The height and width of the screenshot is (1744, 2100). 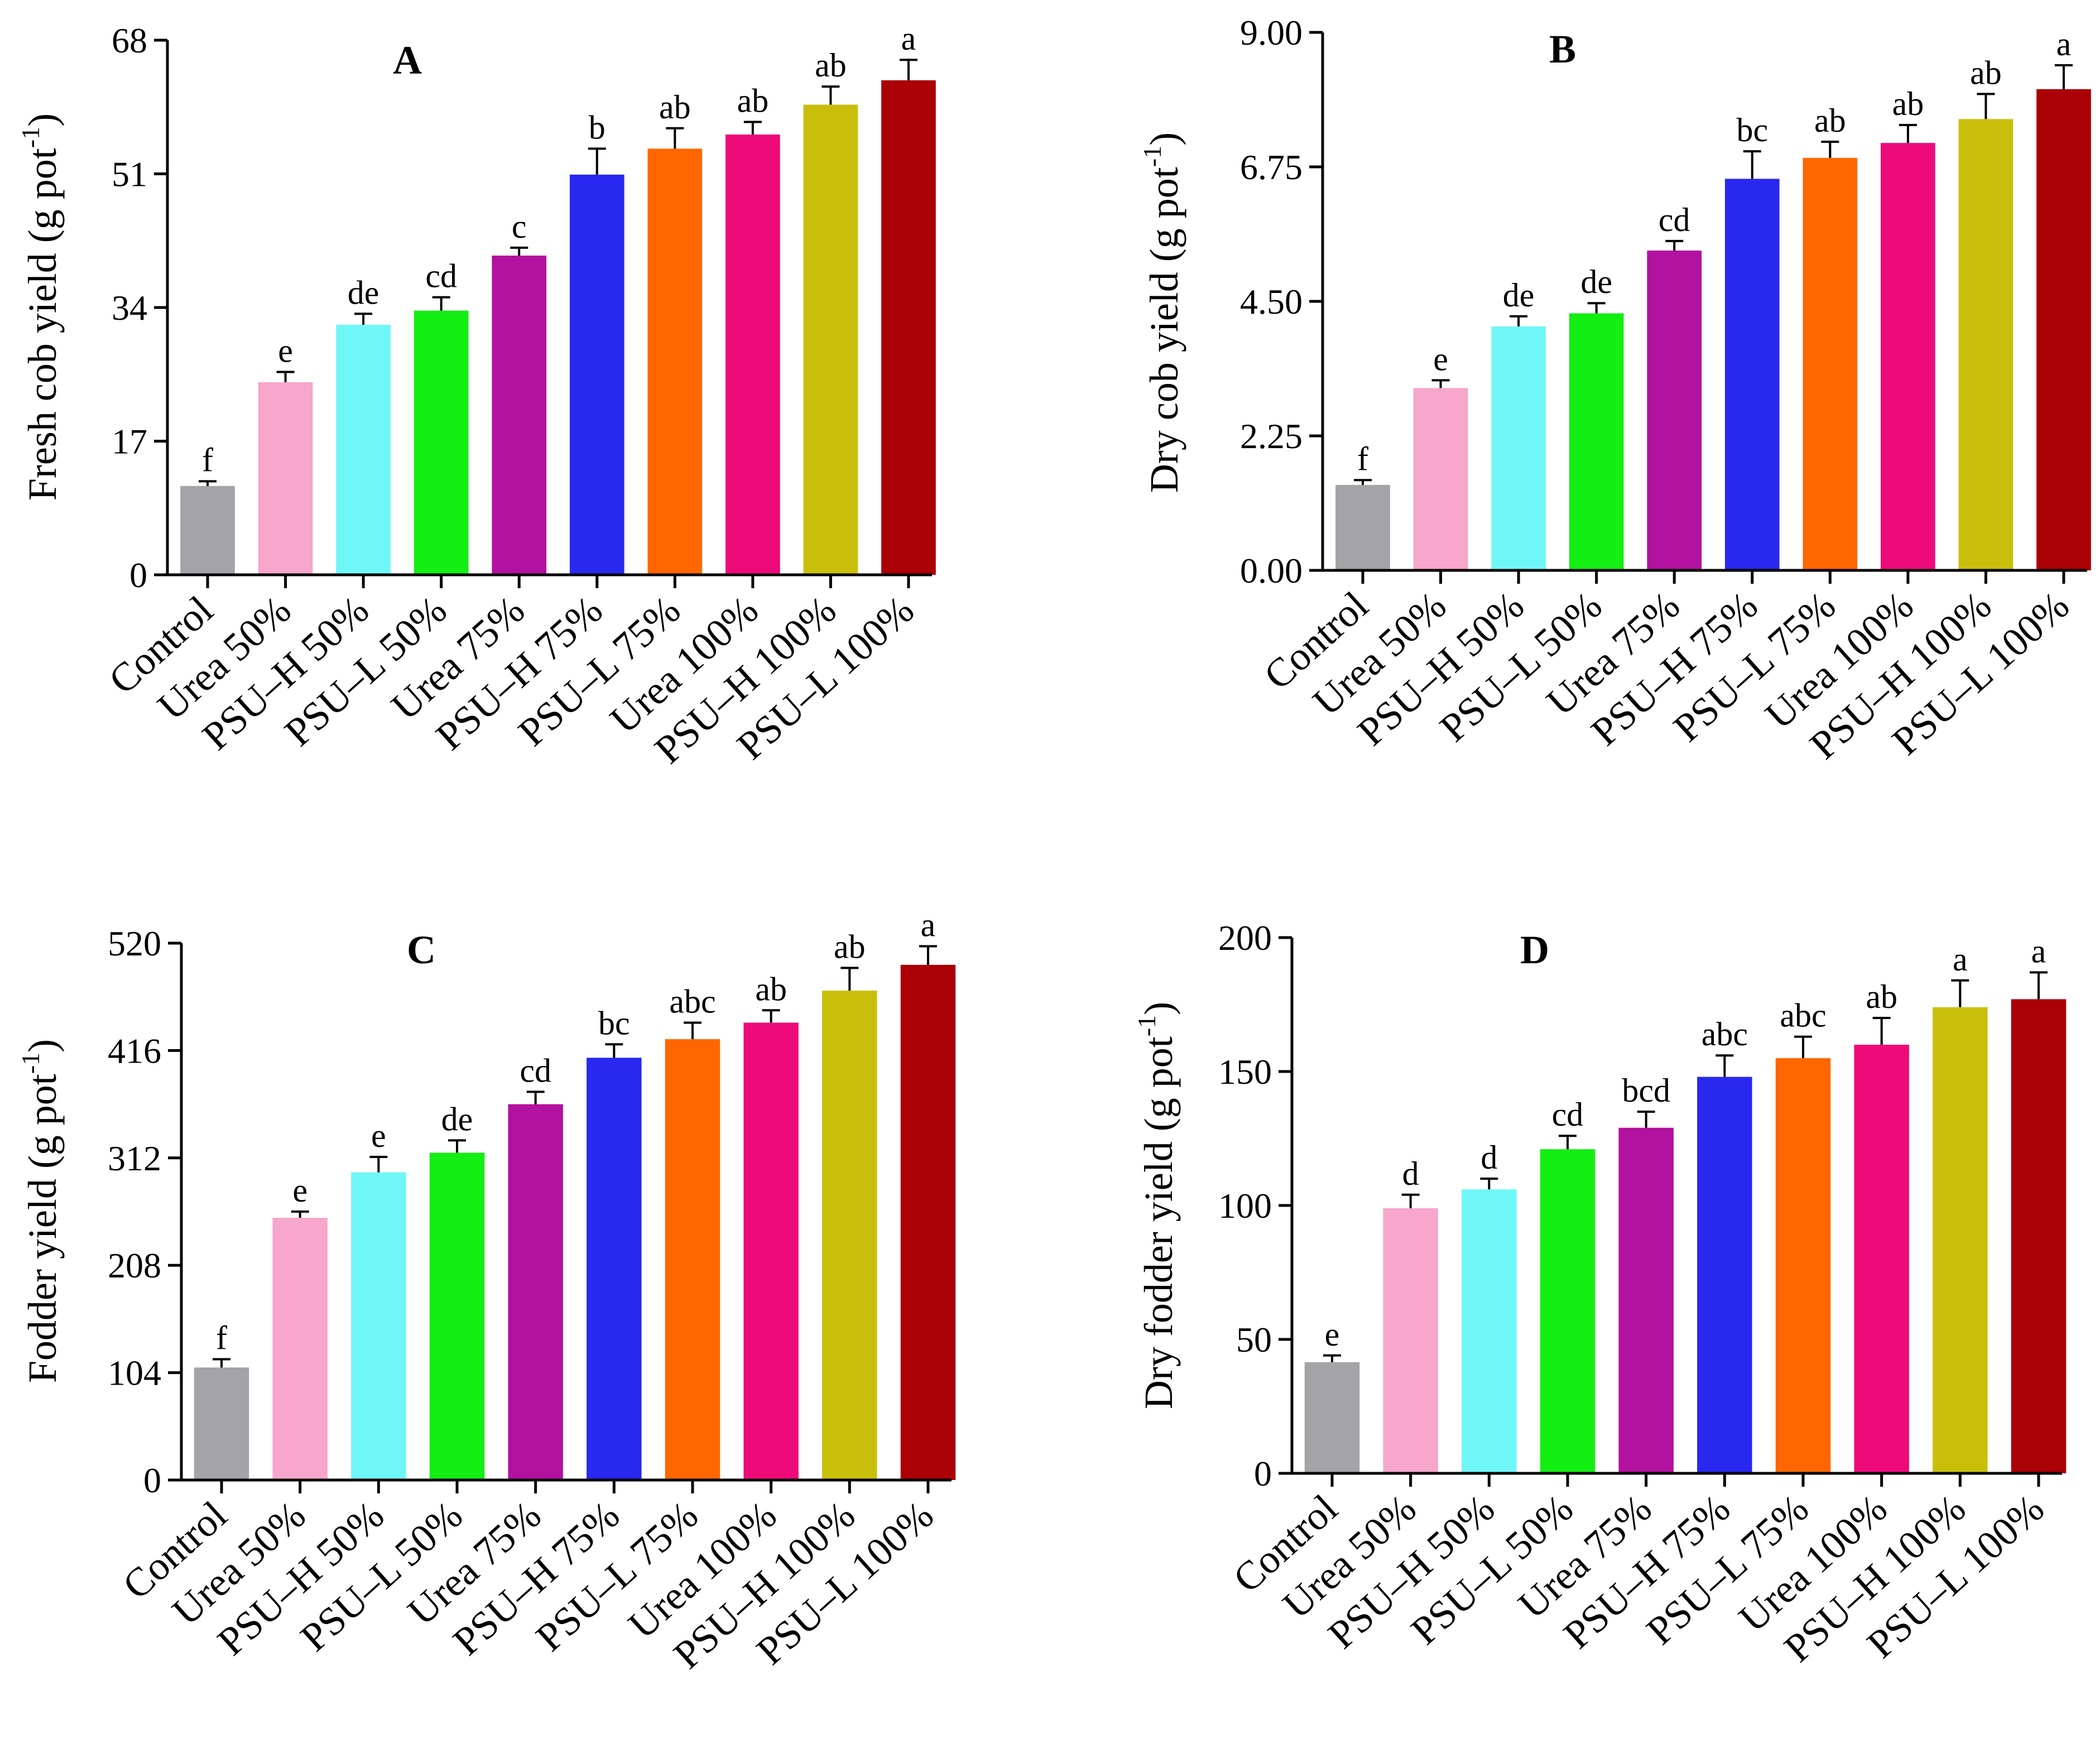 I want to click on y-axis-title: Fresh cob yield (g pot-1), so click(x=40, y=307).